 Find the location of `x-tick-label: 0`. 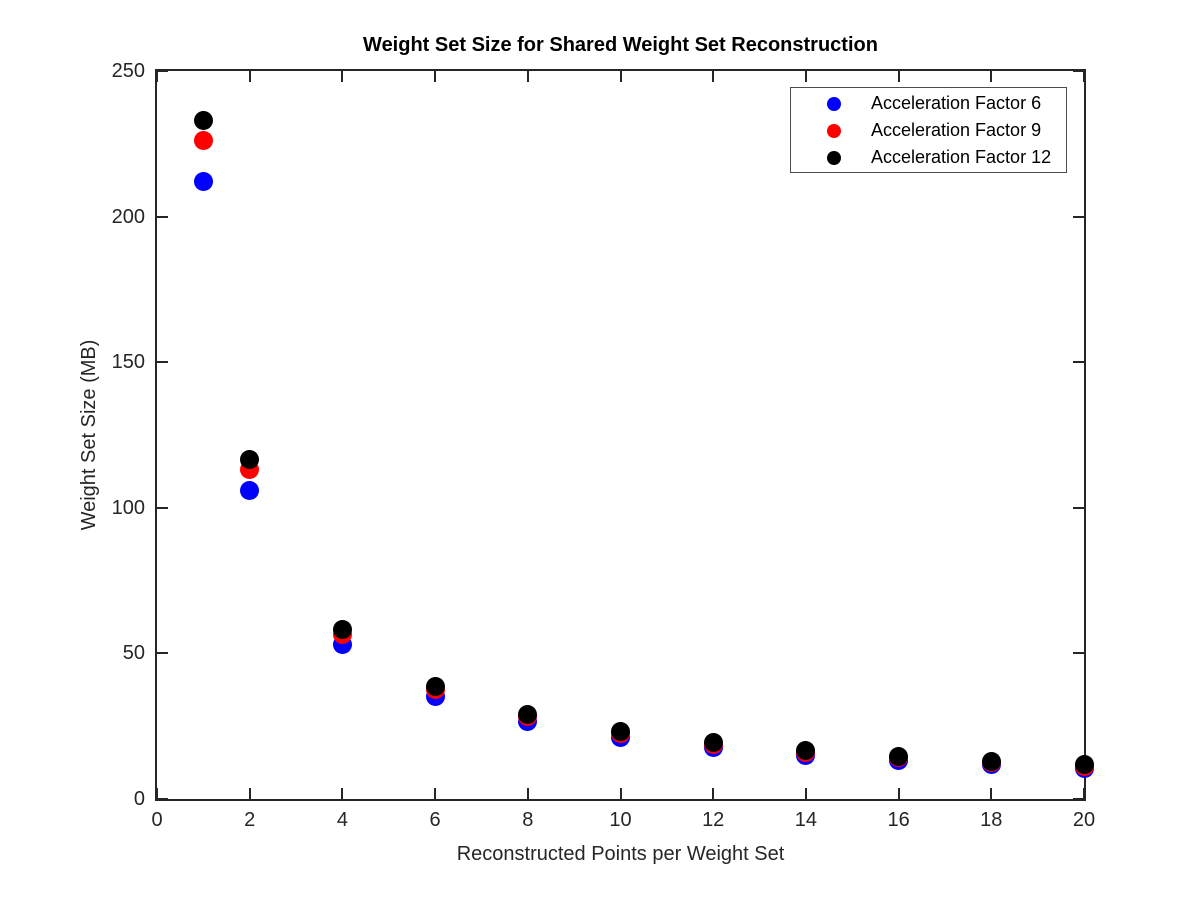

x-tick-label: 0 is located at coordinates (157, 820).